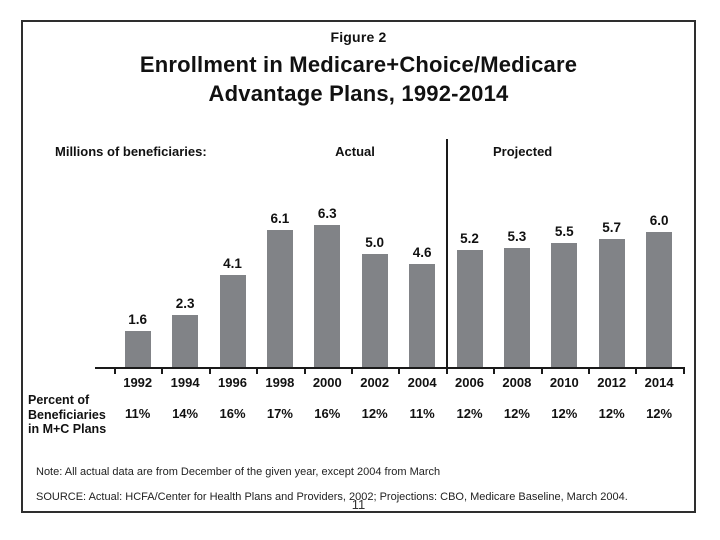 The height and width of the screenshot is (540, 720). What do you see at coordinates (280, 218) in the screenshot?
I see `bar-value-label: 6.1` at bounding box center [280, 218].